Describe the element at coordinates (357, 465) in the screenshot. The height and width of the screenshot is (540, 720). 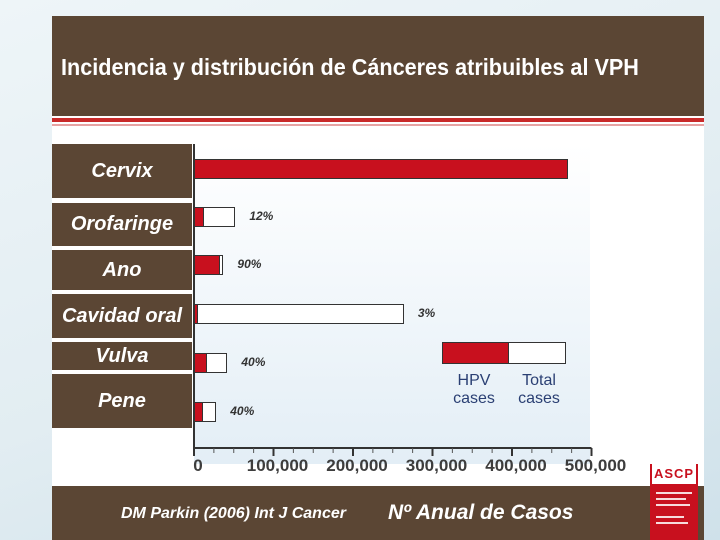
I see `x-tick-label: 200,000` at that location.